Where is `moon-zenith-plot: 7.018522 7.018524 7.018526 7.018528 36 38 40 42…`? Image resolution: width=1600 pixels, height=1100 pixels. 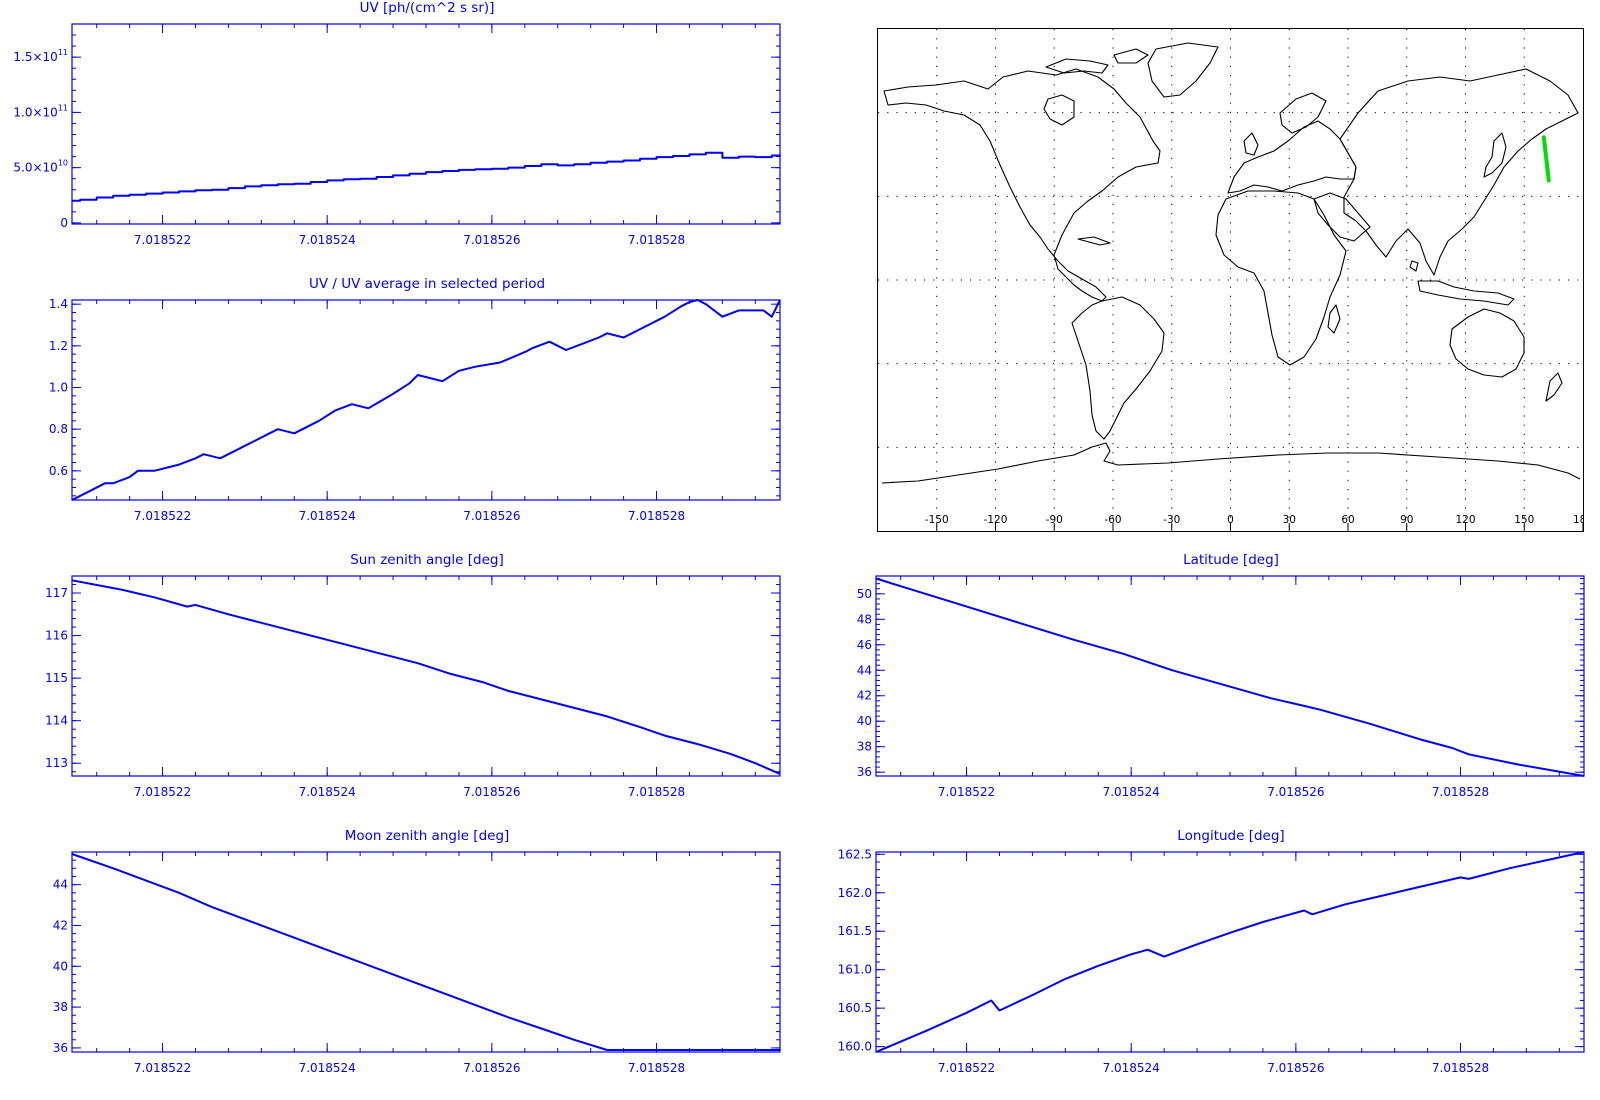 moon-zenith-plot: 7.018522 7.018524 7.018526 7.018528 36 38 40 42… is located at coordinates (417, 963).